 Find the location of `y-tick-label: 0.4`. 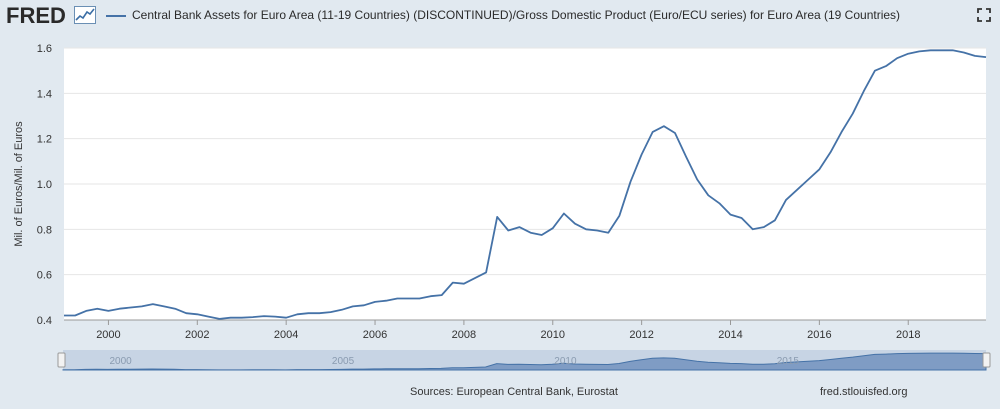

y-tick-label: 0.4 is located at coordinates (44, 321).